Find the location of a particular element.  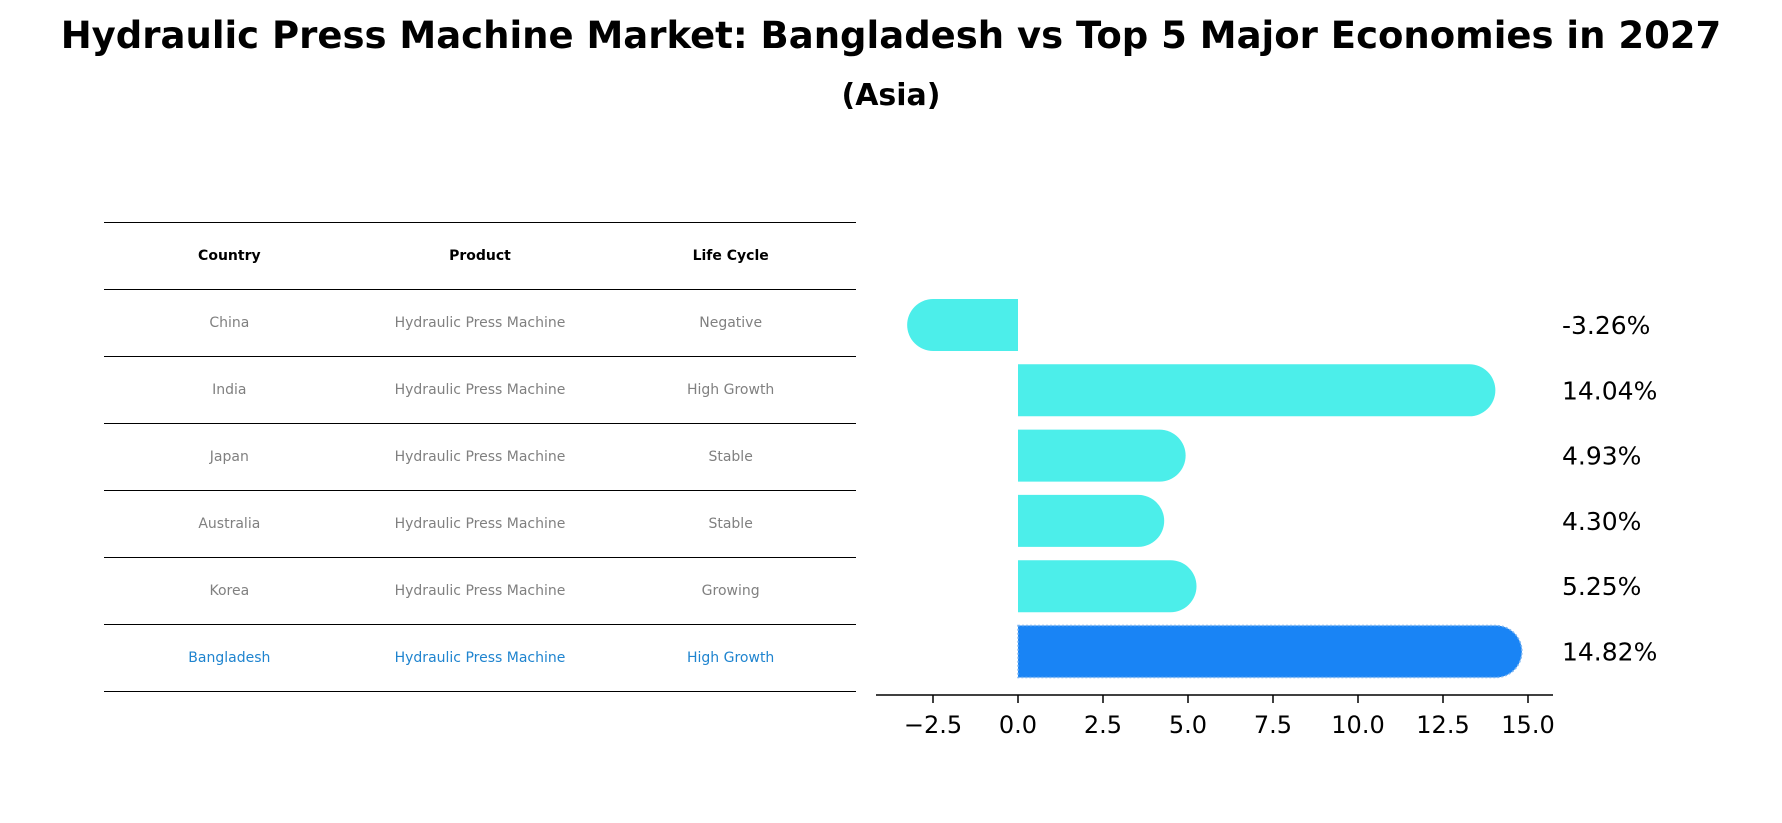

chart-subtitle: (Asia) is located at coordinates (891, 95).